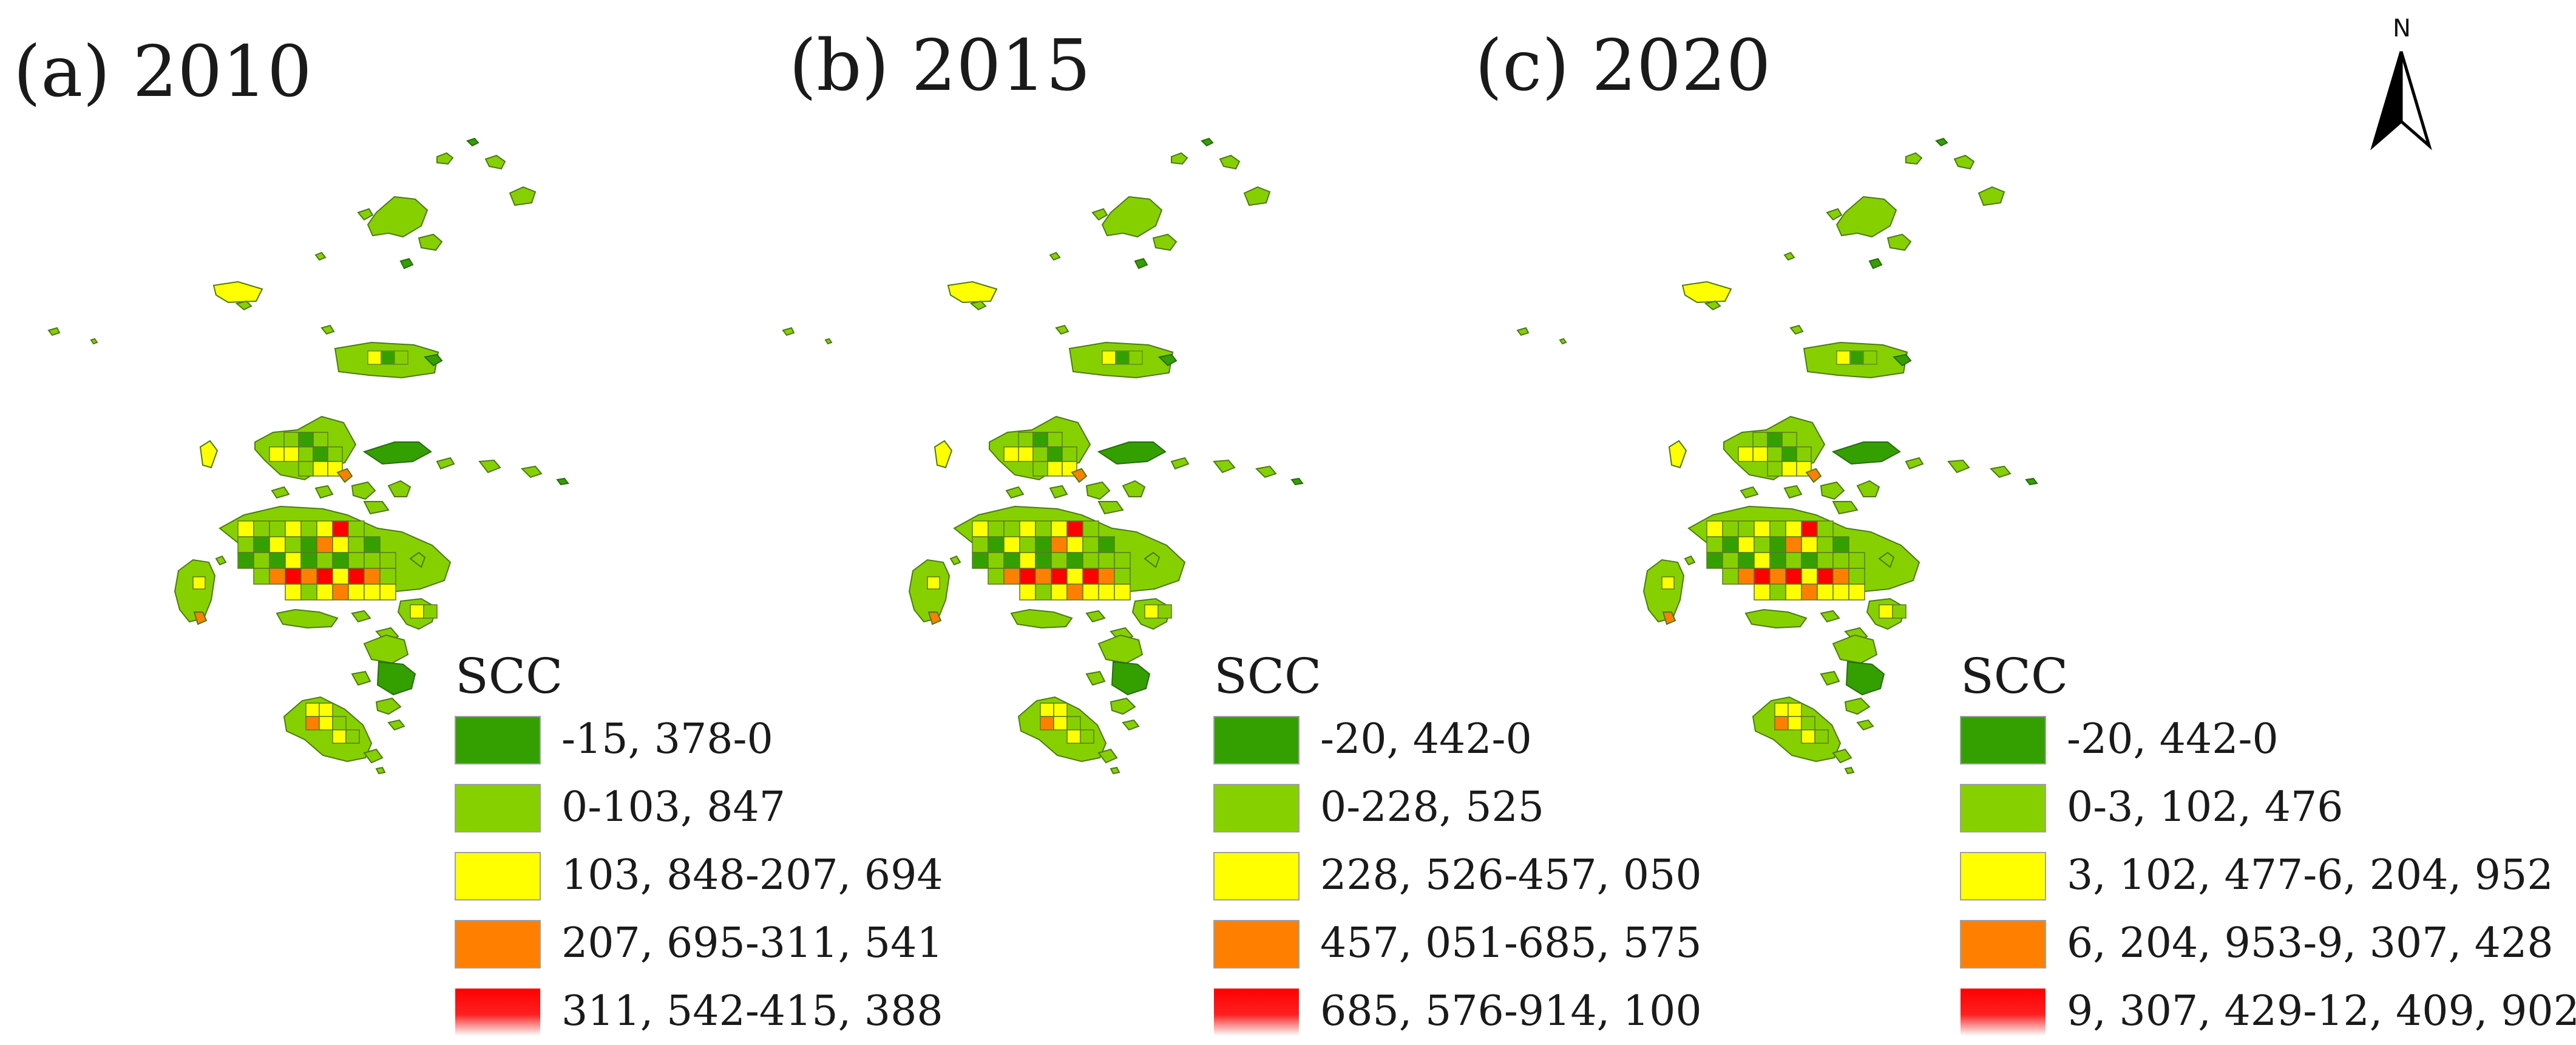 Image resolution: width=2576 pixels, height=1045 pixels. Describe the element at coordinates (2401, 83) in the screenshot. I see `north-arrow-icon: N` at that location.